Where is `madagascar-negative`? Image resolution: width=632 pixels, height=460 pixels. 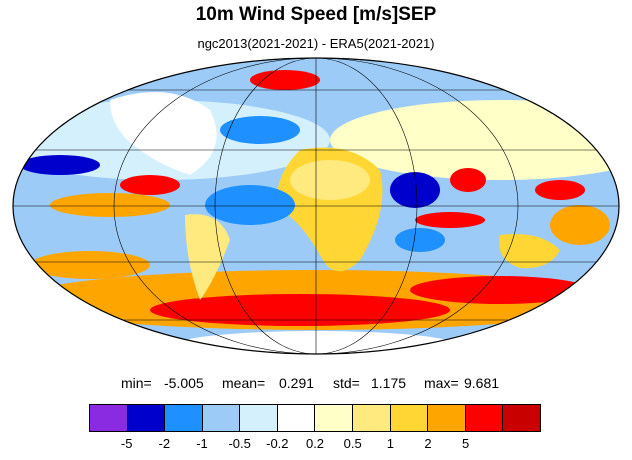
madagascar-negative is located at coordinates (420, 240).